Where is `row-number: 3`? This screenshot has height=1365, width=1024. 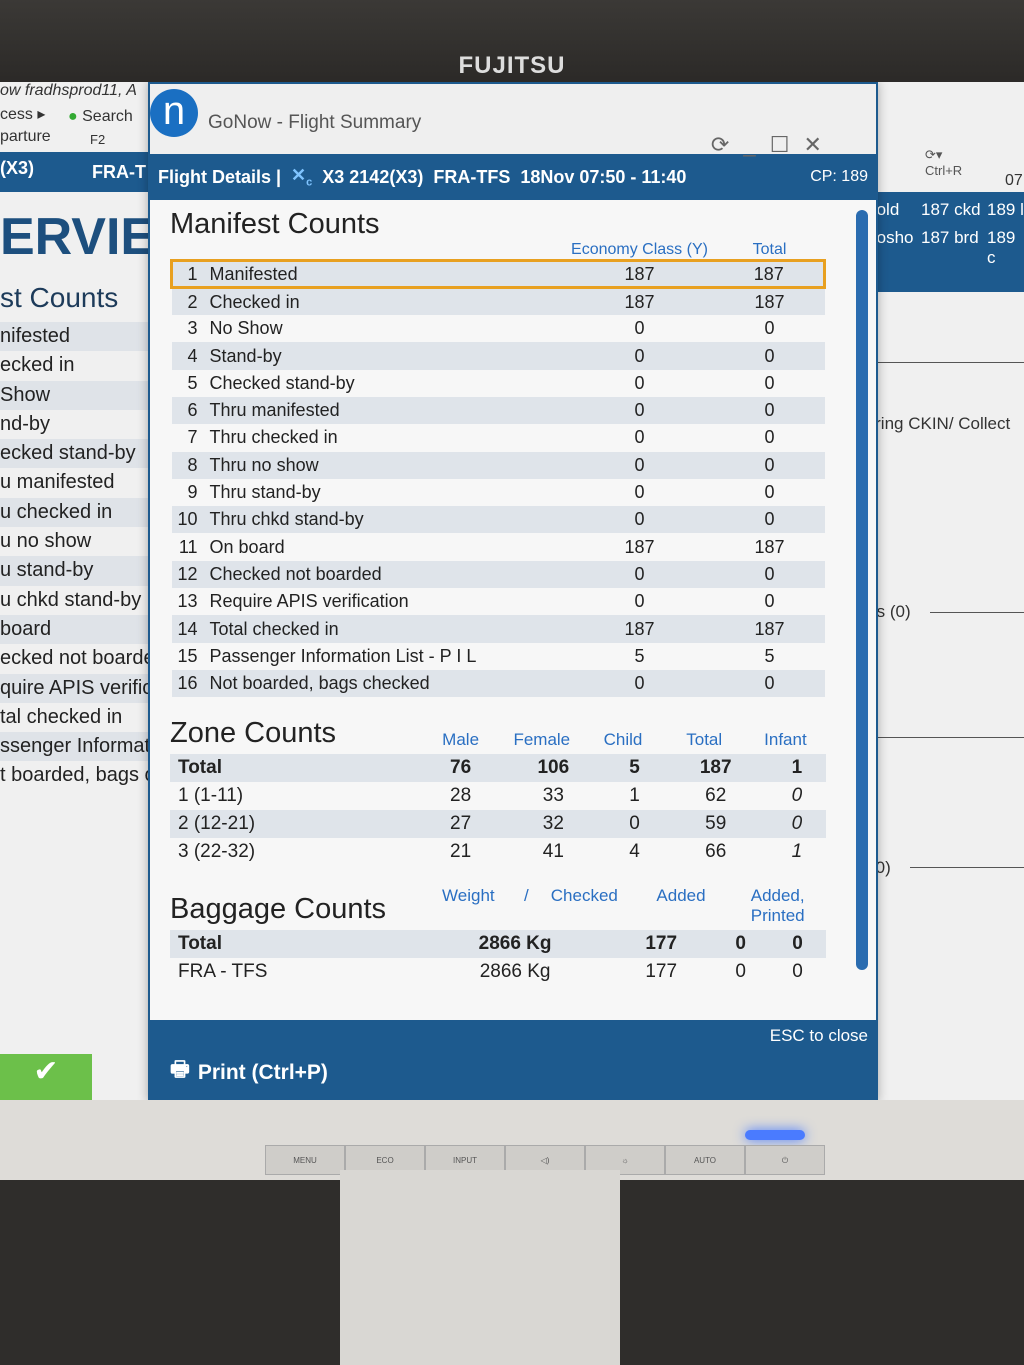 row-number: 3 is located at coordinates (192, 328).